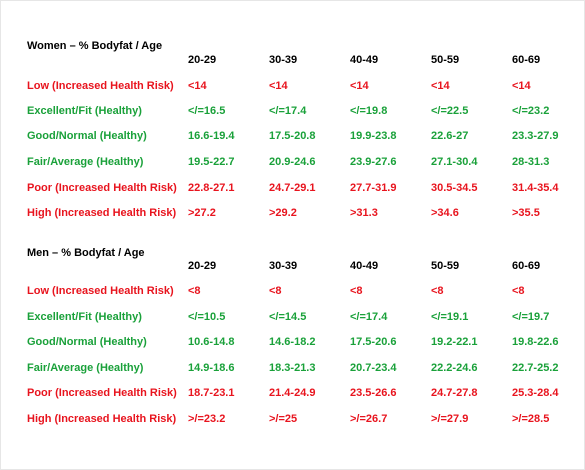 This screenshot has height=470, width=585. I want to click on men-cell: 22.2-24.6, so click(454, 368).